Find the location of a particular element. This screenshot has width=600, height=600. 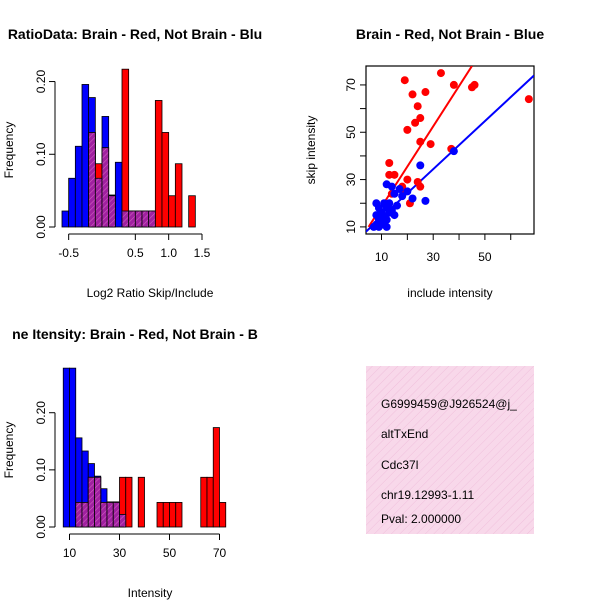

ratio-histogram-xlabel: Log2 Ratio Skip/Include is located at coordinates (150, 293).